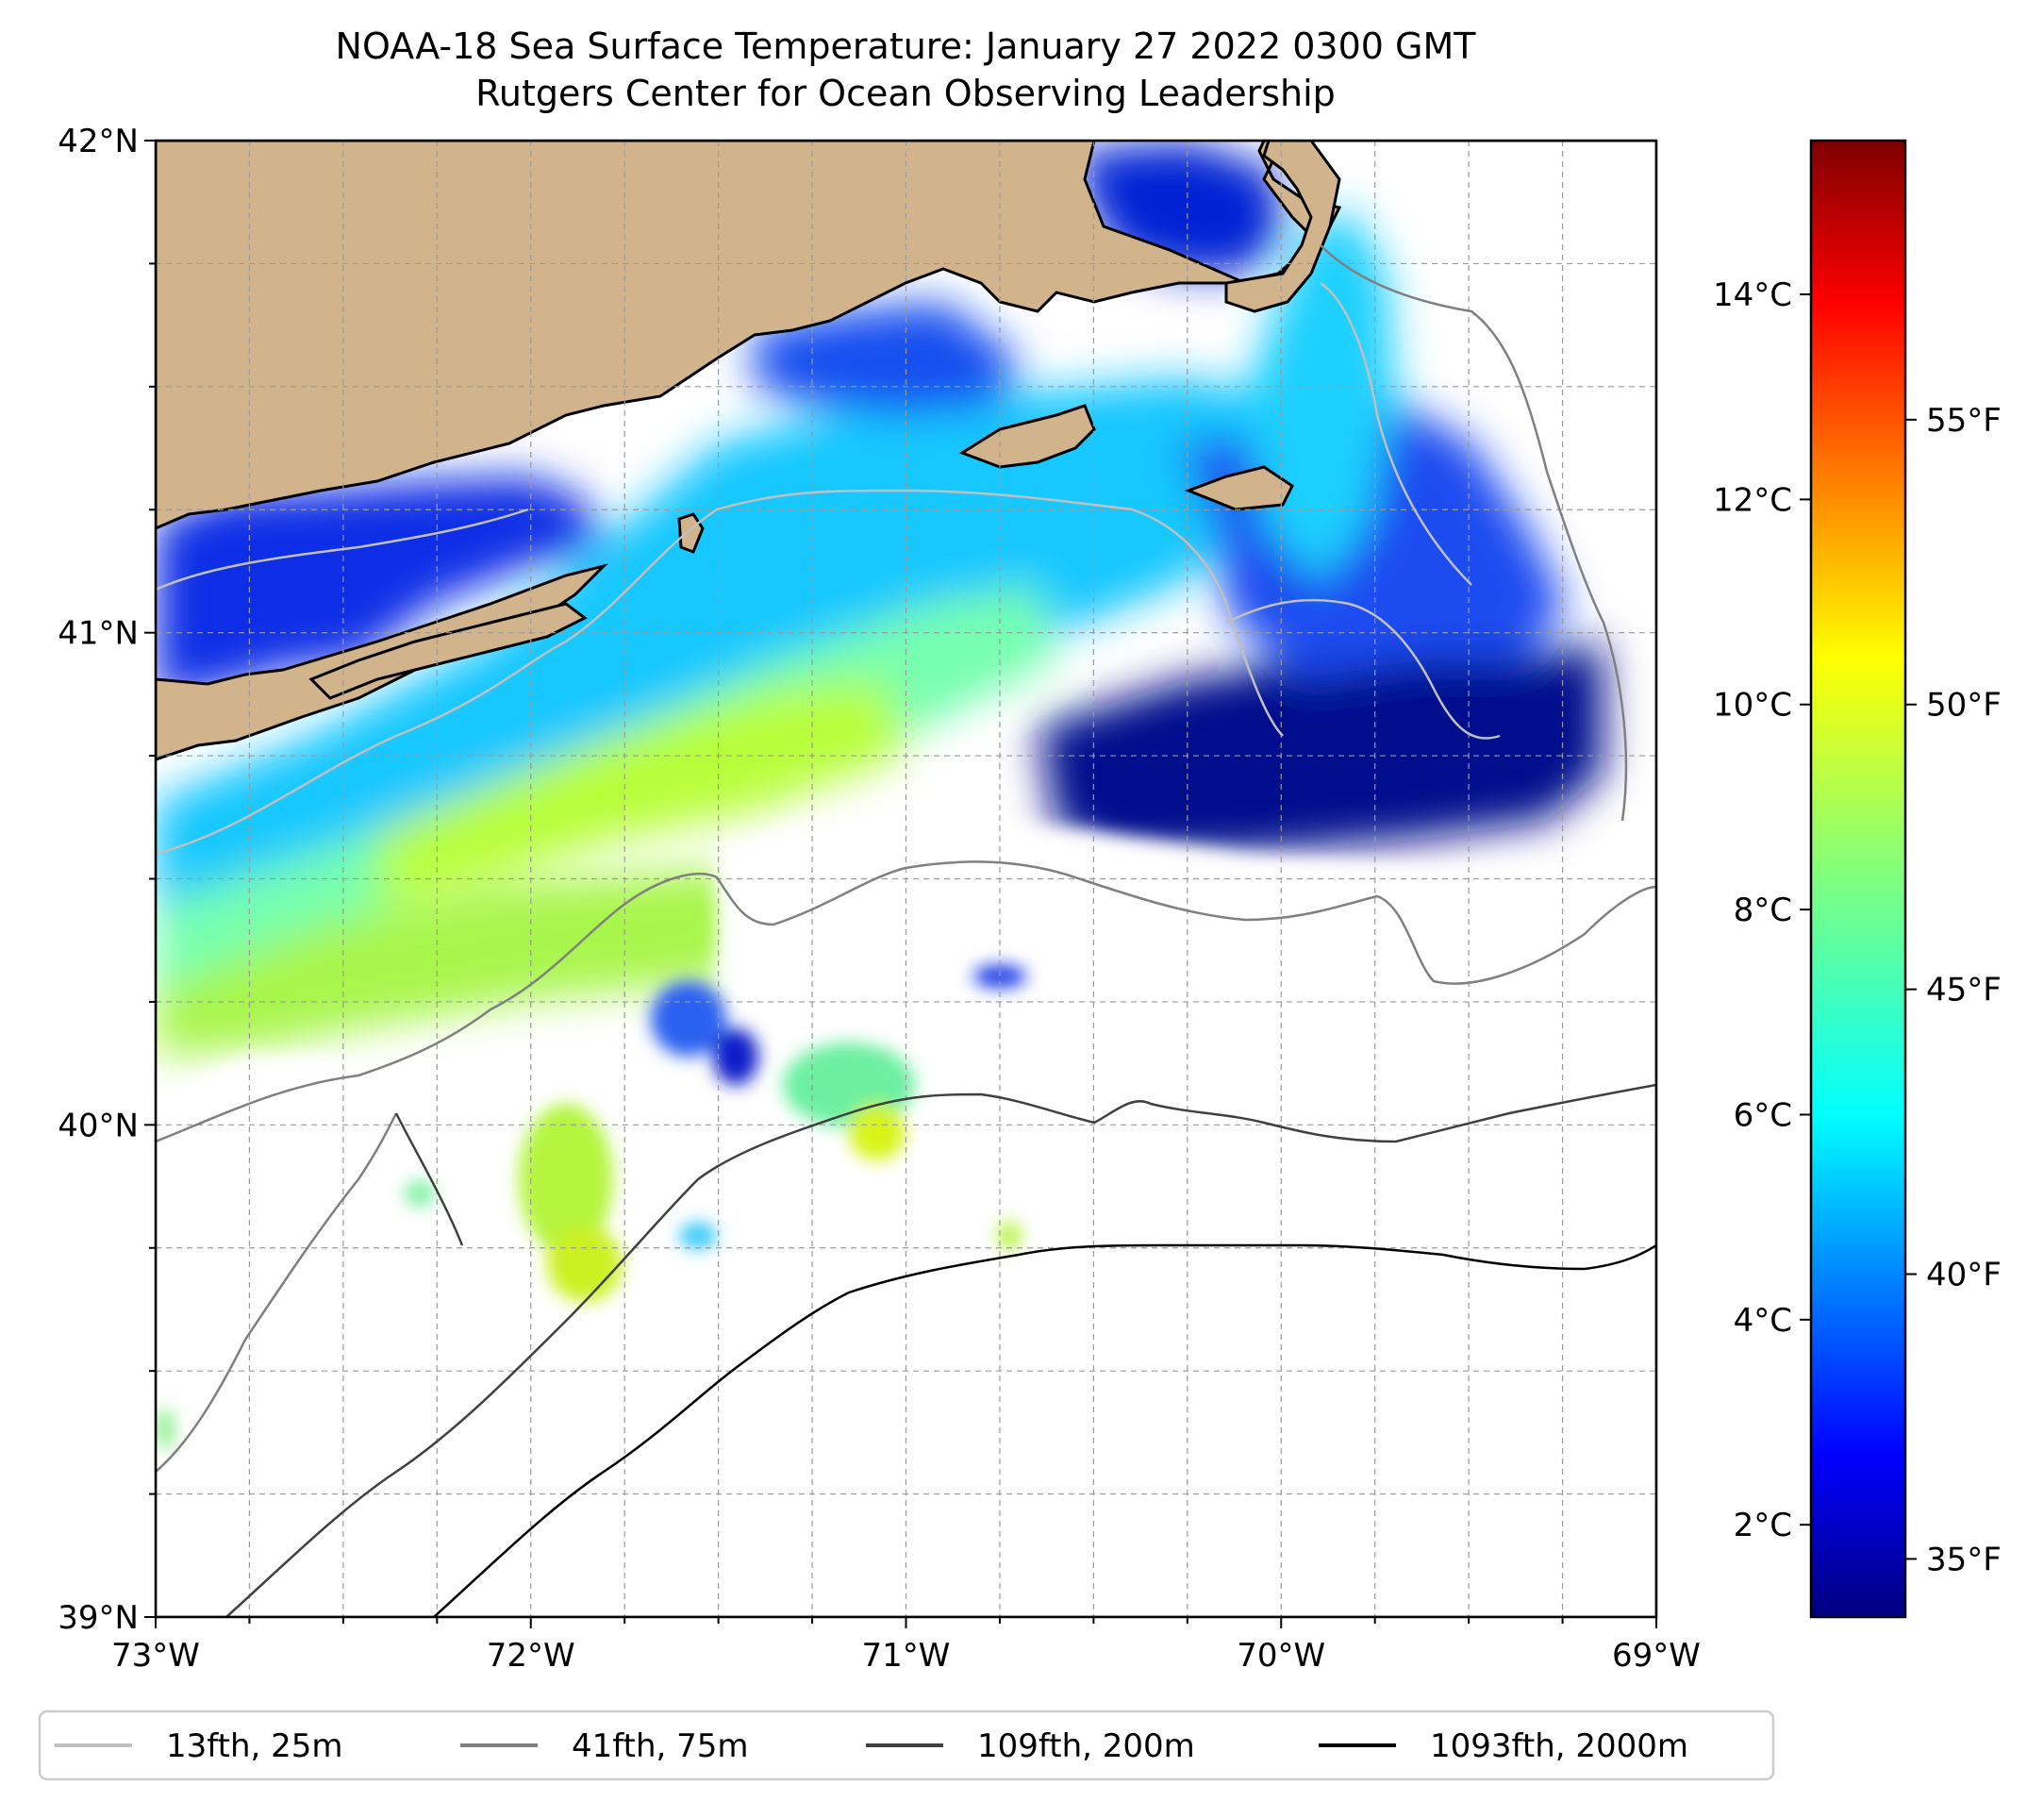 Image resolution: width=2044 pixels, height=1801 pixels. Describe the element at coordinates (255, 1746) in the screenshot. I see `legend-label: 13fth, 25m` at that location.